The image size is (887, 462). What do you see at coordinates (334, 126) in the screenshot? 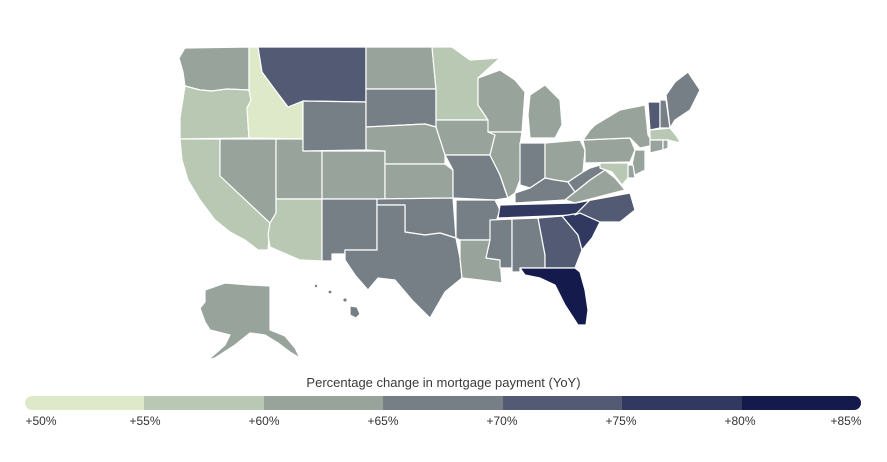
I see `state-wy` at bounding box center [334, 126].